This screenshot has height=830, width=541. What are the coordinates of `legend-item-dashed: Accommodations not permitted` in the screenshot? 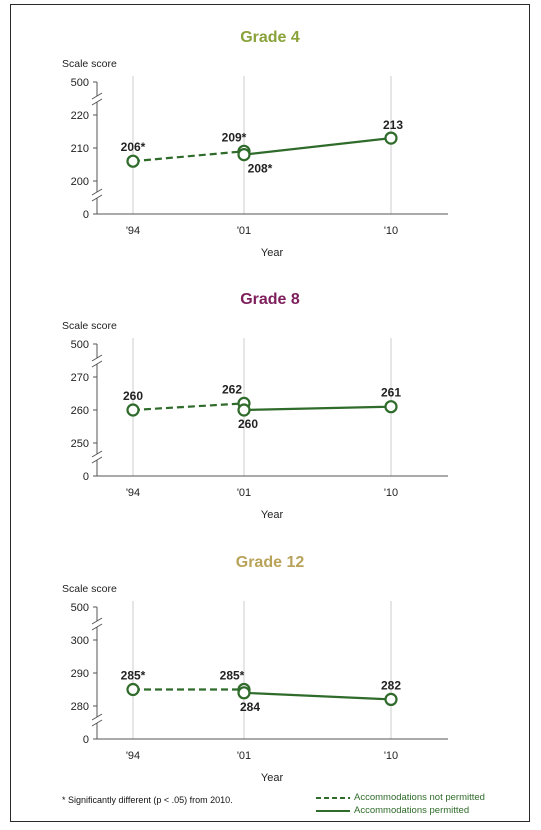 It's located at (400, 797).